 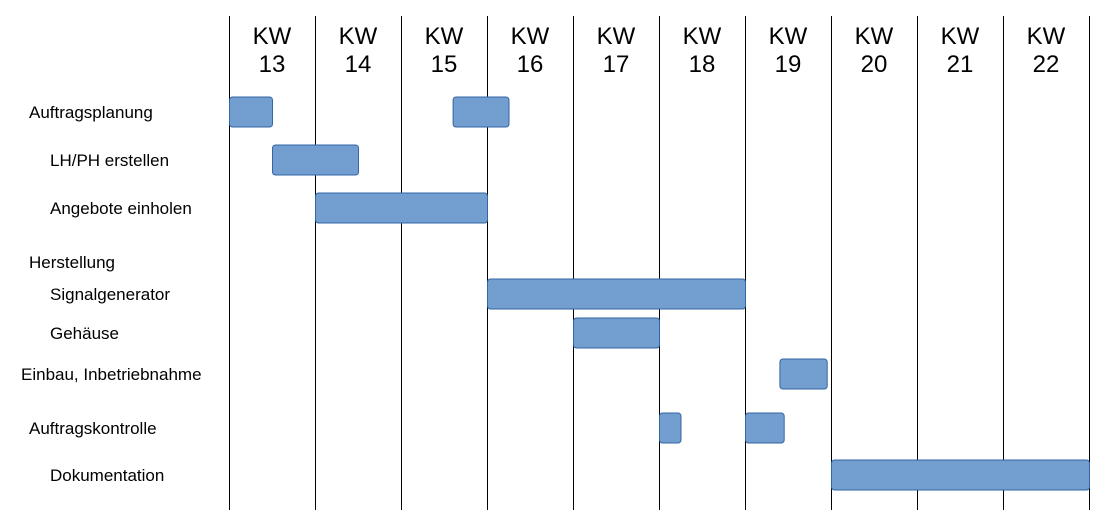 I want to click on week-number: 22, so click(x=1046, y=64).